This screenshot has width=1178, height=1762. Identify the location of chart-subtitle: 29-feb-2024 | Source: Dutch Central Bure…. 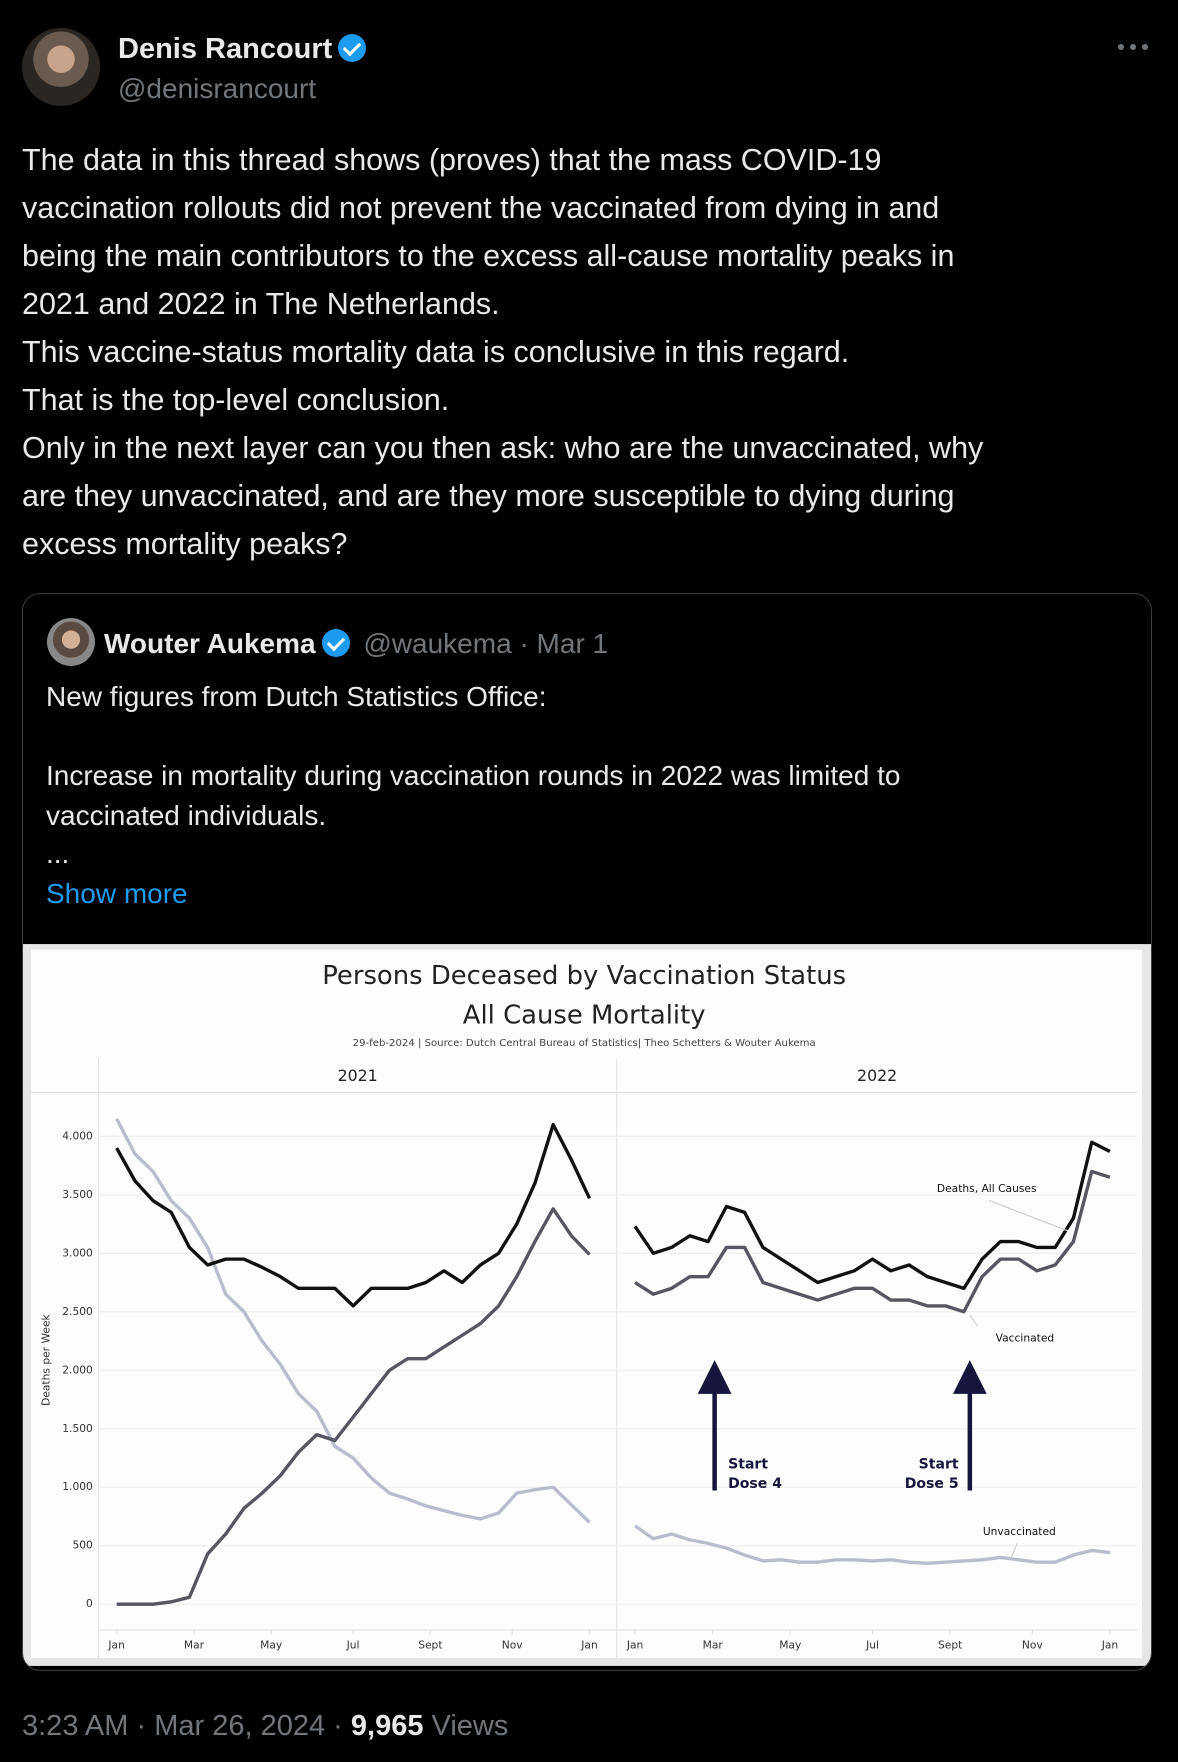
(584, 1043).